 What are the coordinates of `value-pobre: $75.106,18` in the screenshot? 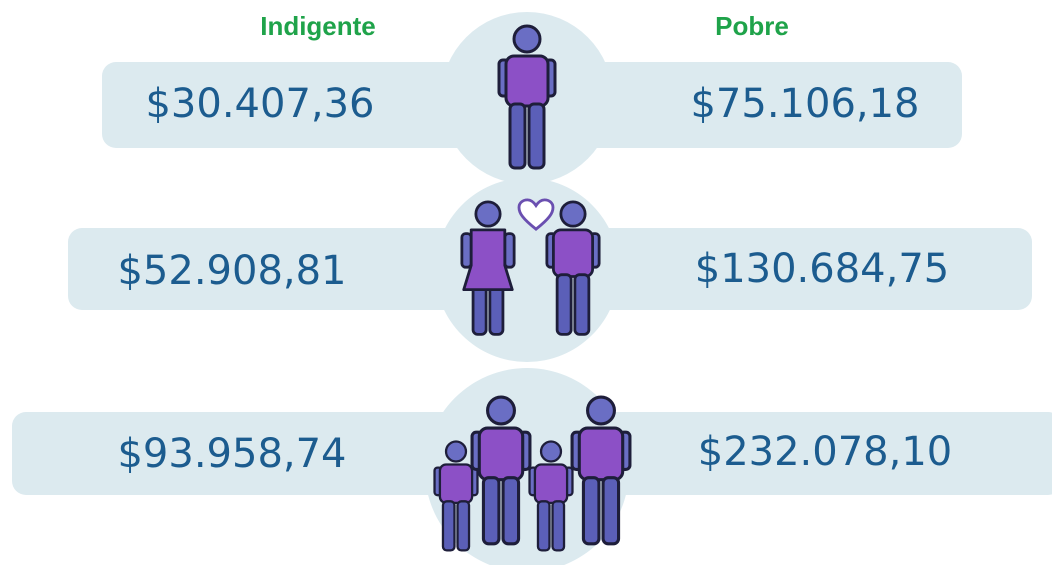 It's located at (804, 104).